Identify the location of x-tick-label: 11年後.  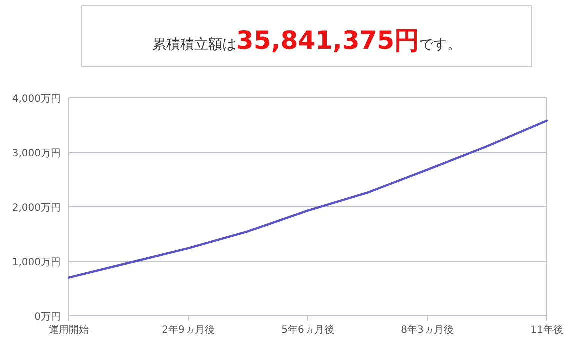
(547, 330).